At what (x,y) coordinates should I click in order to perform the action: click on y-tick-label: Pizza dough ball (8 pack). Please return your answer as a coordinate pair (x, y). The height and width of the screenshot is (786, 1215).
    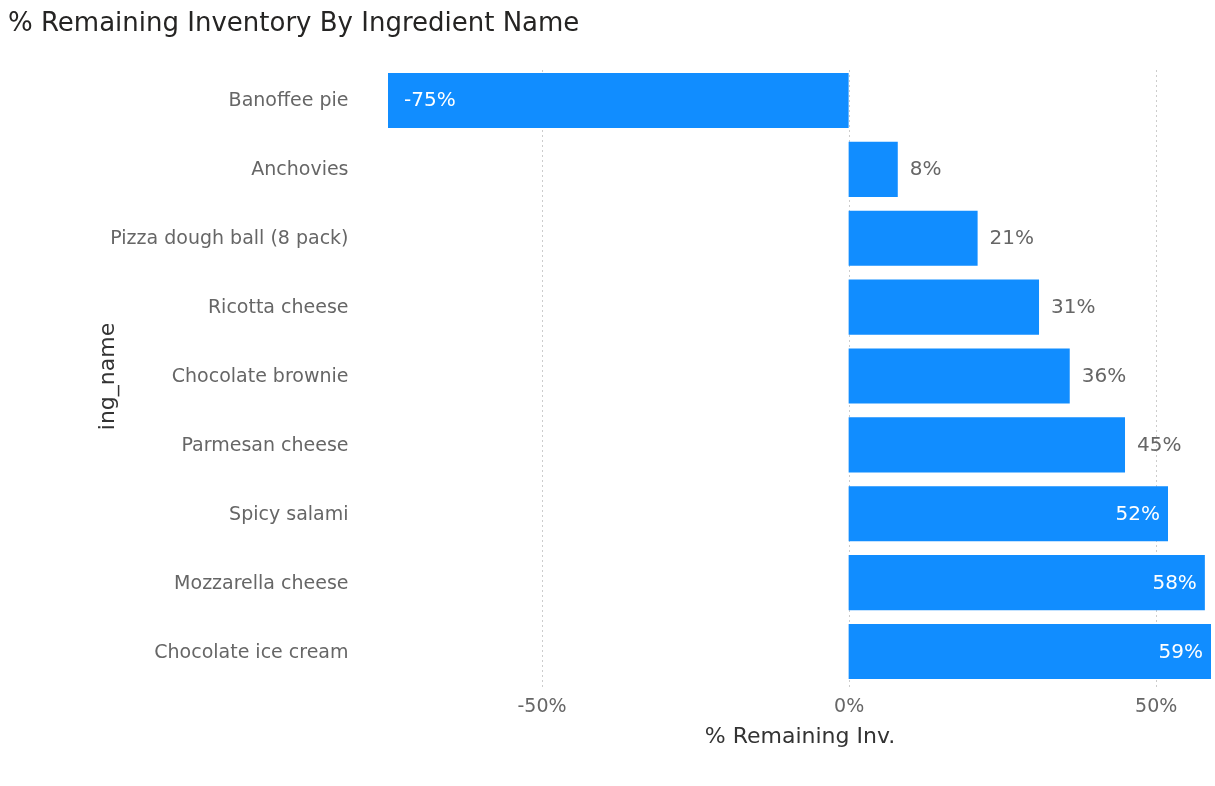
    Looking at the image, I should click on (229, 237).